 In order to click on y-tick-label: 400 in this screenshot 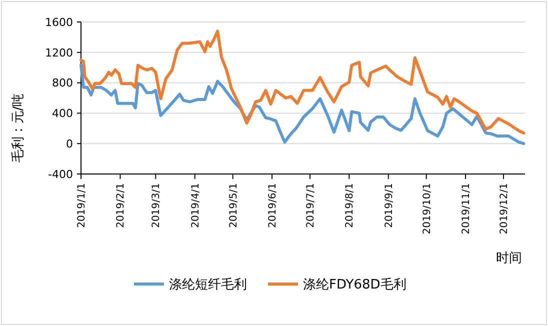, I will do `click(62, 113)`.